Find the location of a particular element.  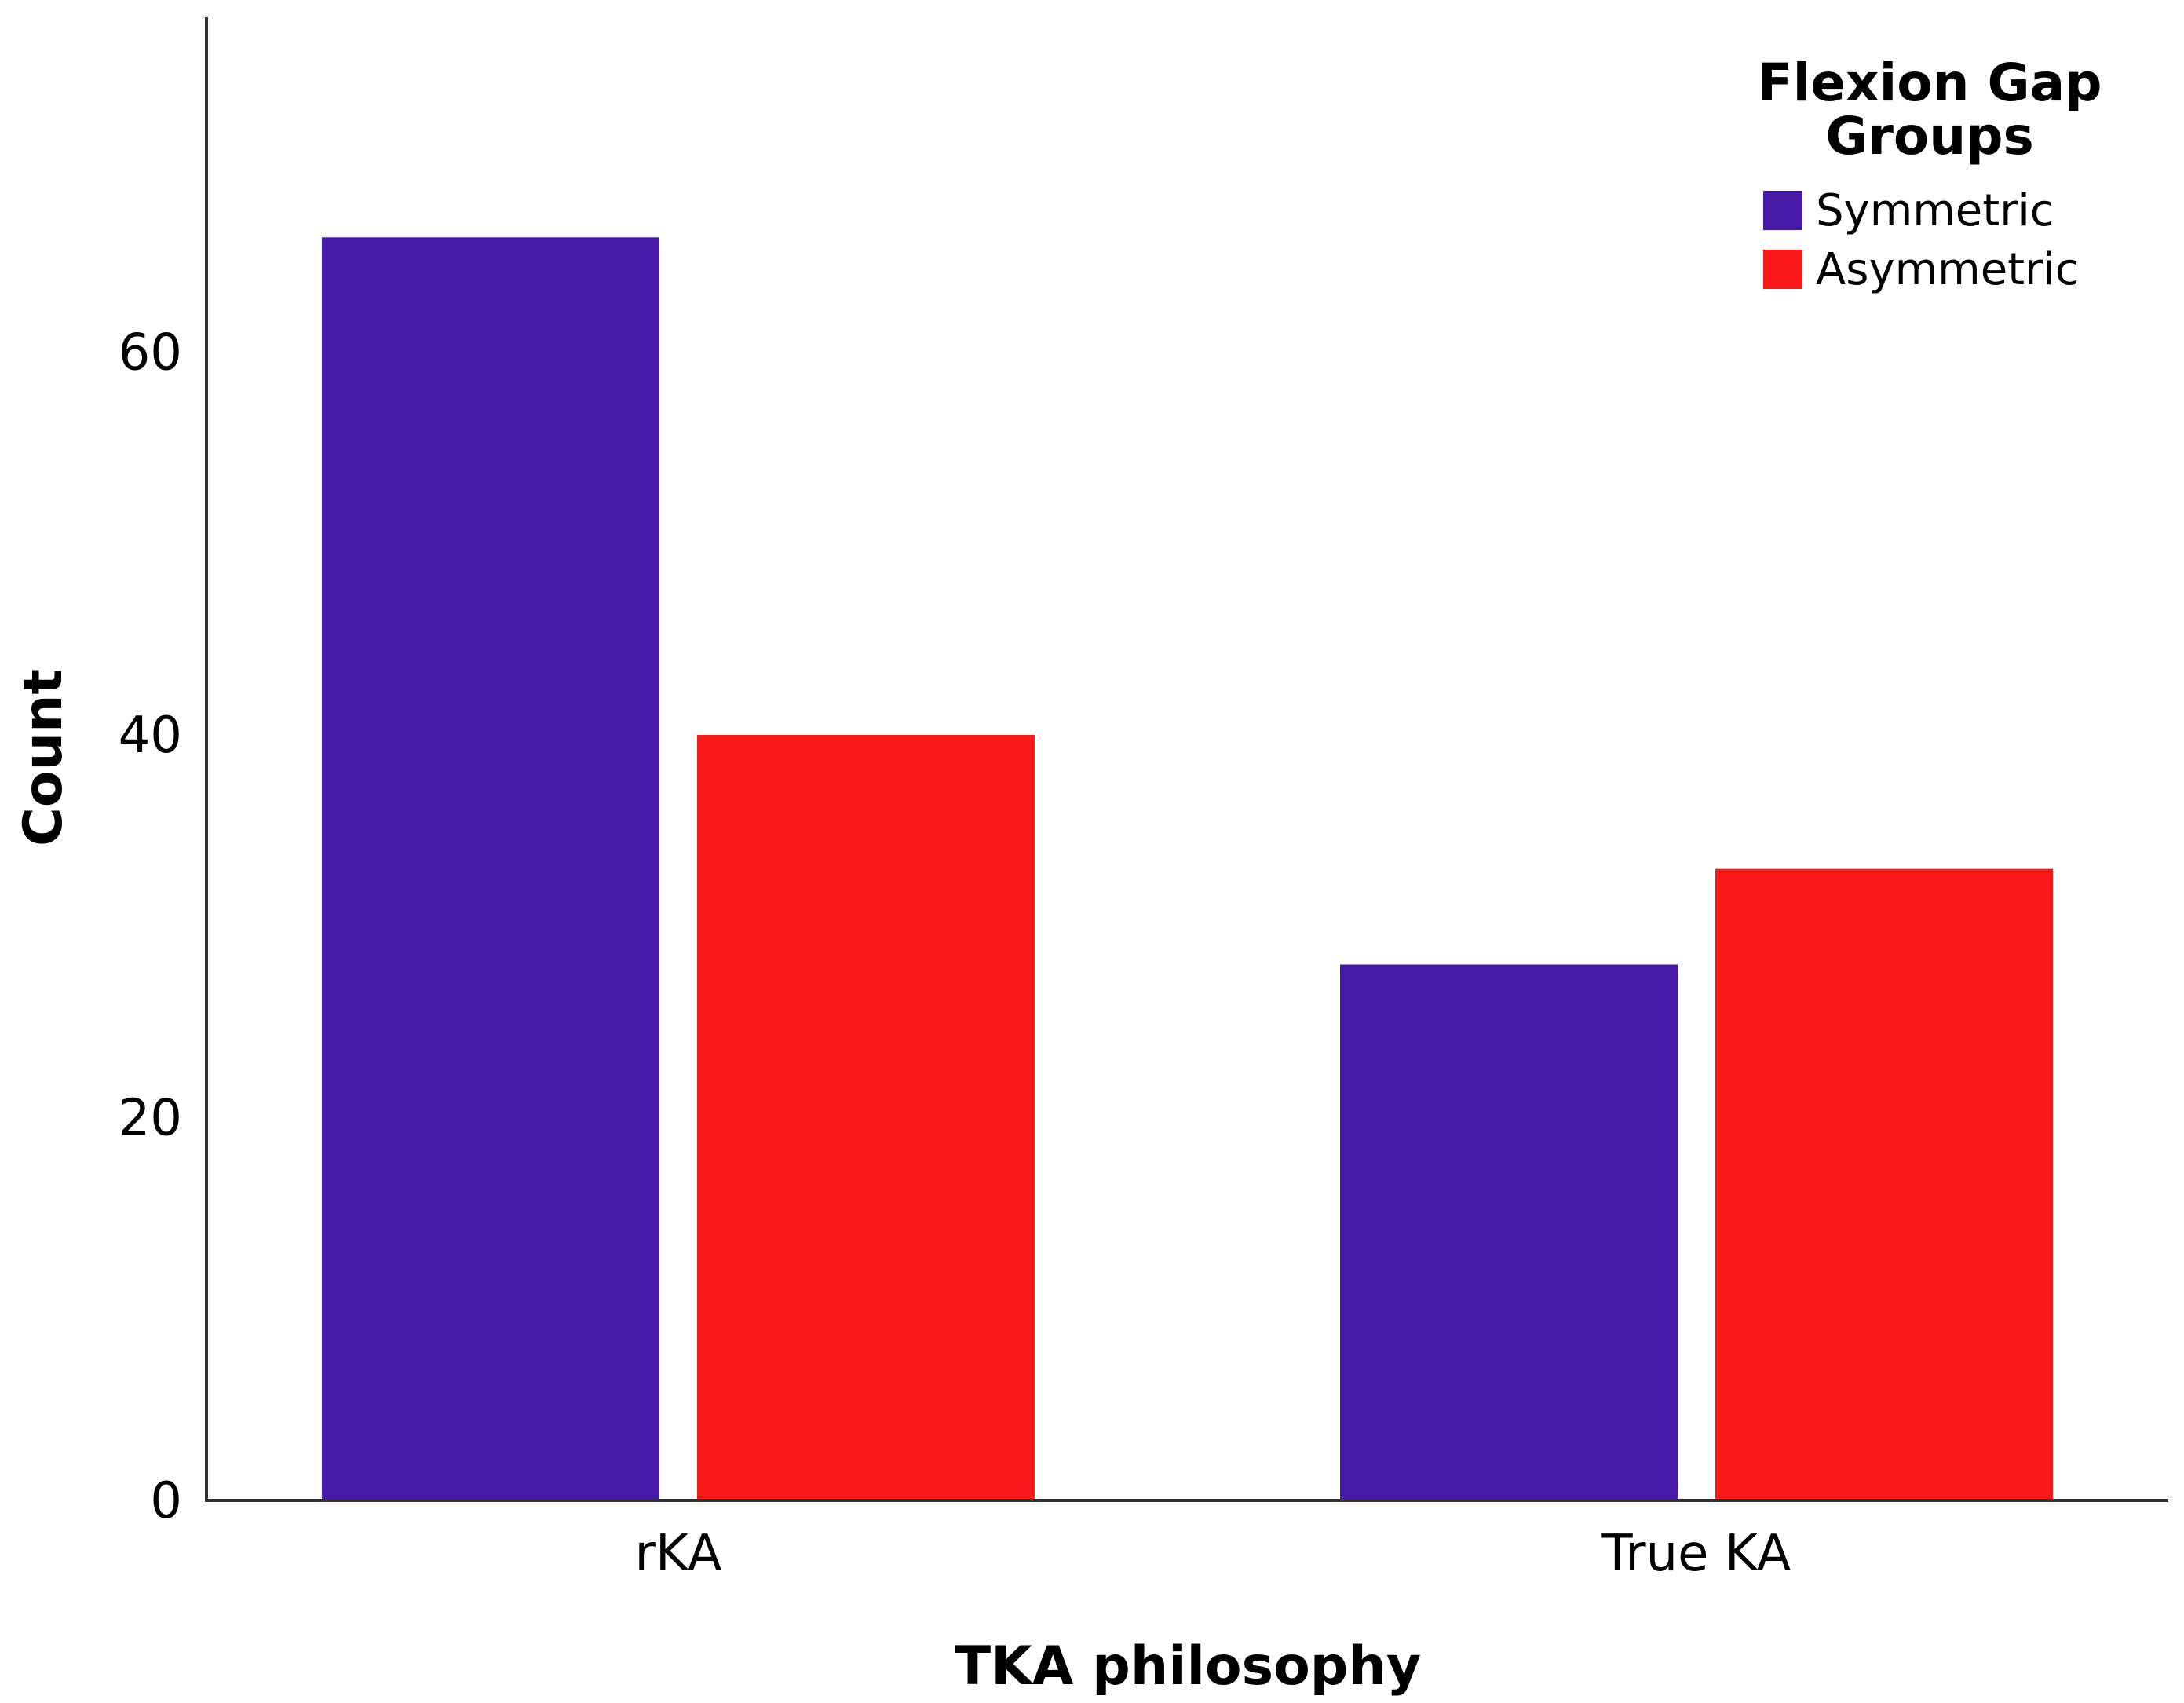

legend: Flexion Gap Groups Symmetric Asymmetric is located at coordinates (1930, 174).